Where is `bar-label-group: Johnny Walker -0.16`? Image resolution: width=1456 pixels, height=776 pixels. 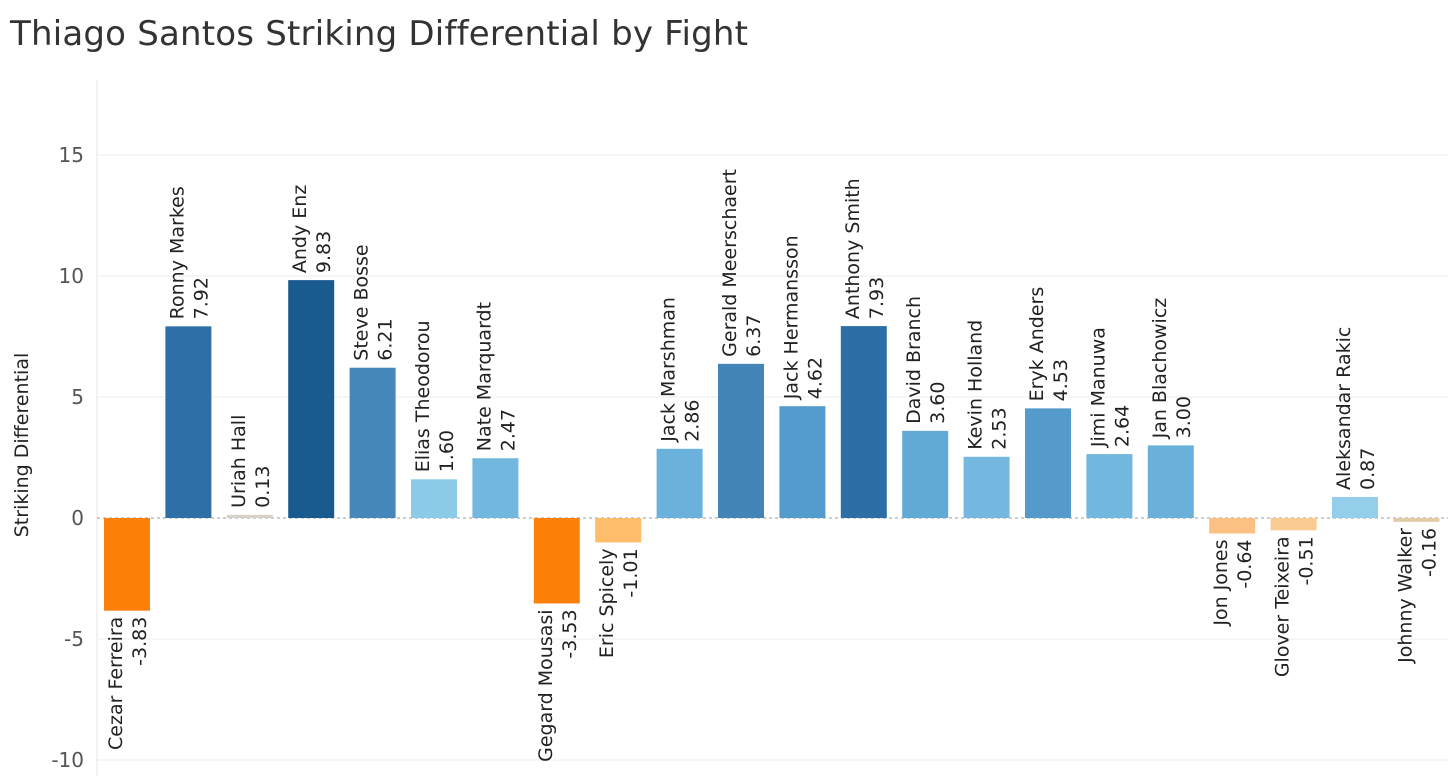
bar-label-group: Johnny Walker -0.16 is located at coordinates (1417, 596).